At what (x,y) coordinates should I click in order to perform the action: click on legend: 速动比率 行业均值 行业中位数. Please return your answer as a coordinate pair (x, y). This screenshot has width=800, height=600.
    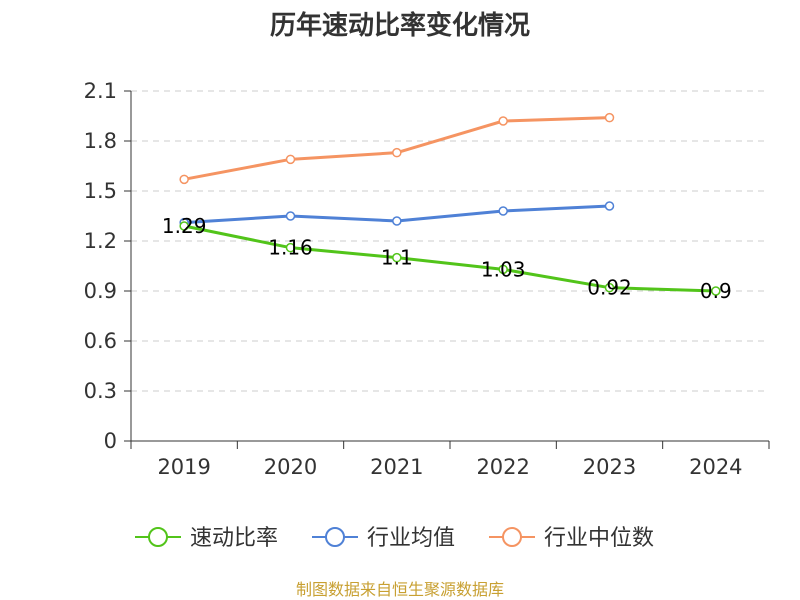
    Looking at the image, I should click on (394, 538).